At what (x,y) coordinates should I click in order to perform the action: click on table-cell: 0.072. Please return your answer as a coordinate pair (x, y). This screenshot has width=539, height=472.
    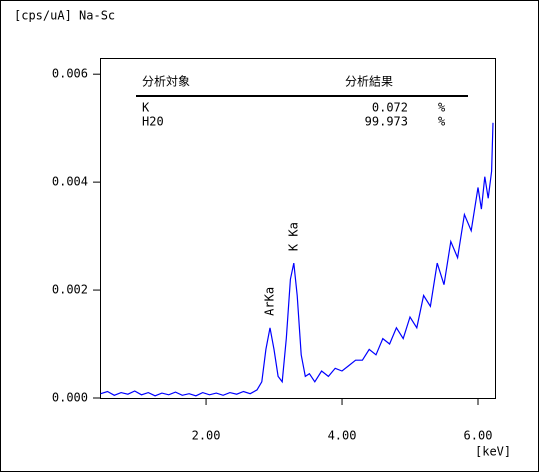
    Looking at the image, I should click on (390, 108).